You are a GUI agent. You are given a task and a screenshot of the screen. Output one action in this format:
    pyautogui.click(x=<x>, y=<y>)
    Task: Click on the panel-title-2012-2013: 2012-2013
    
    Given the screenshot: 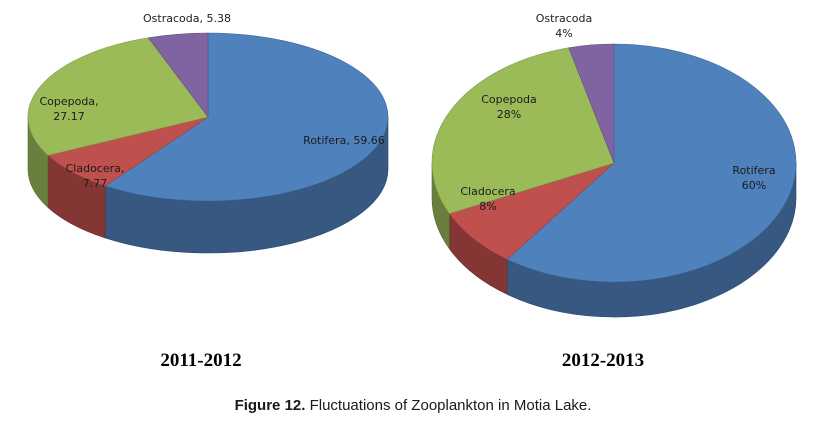 What is the action you would take?
    pyautogui.click(x=603, y=360)
    